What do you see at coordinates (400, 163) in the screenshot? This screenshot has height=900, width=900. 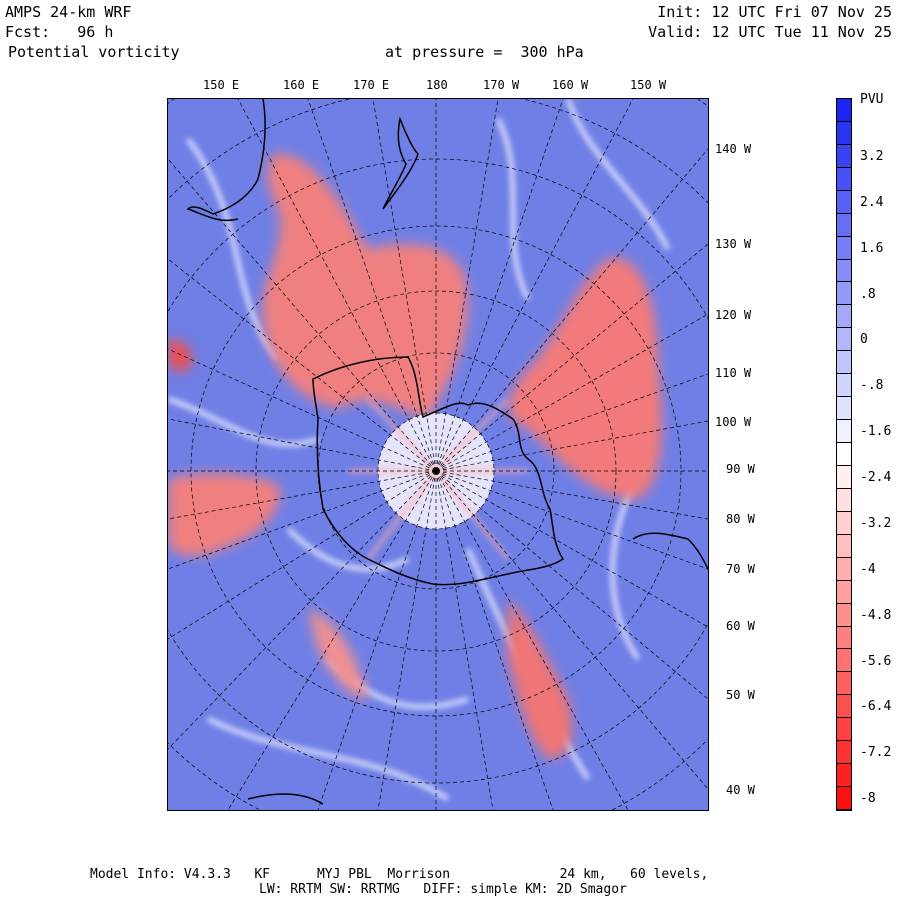 I see `new-zealand-coast` at bounding box center [400, 163].